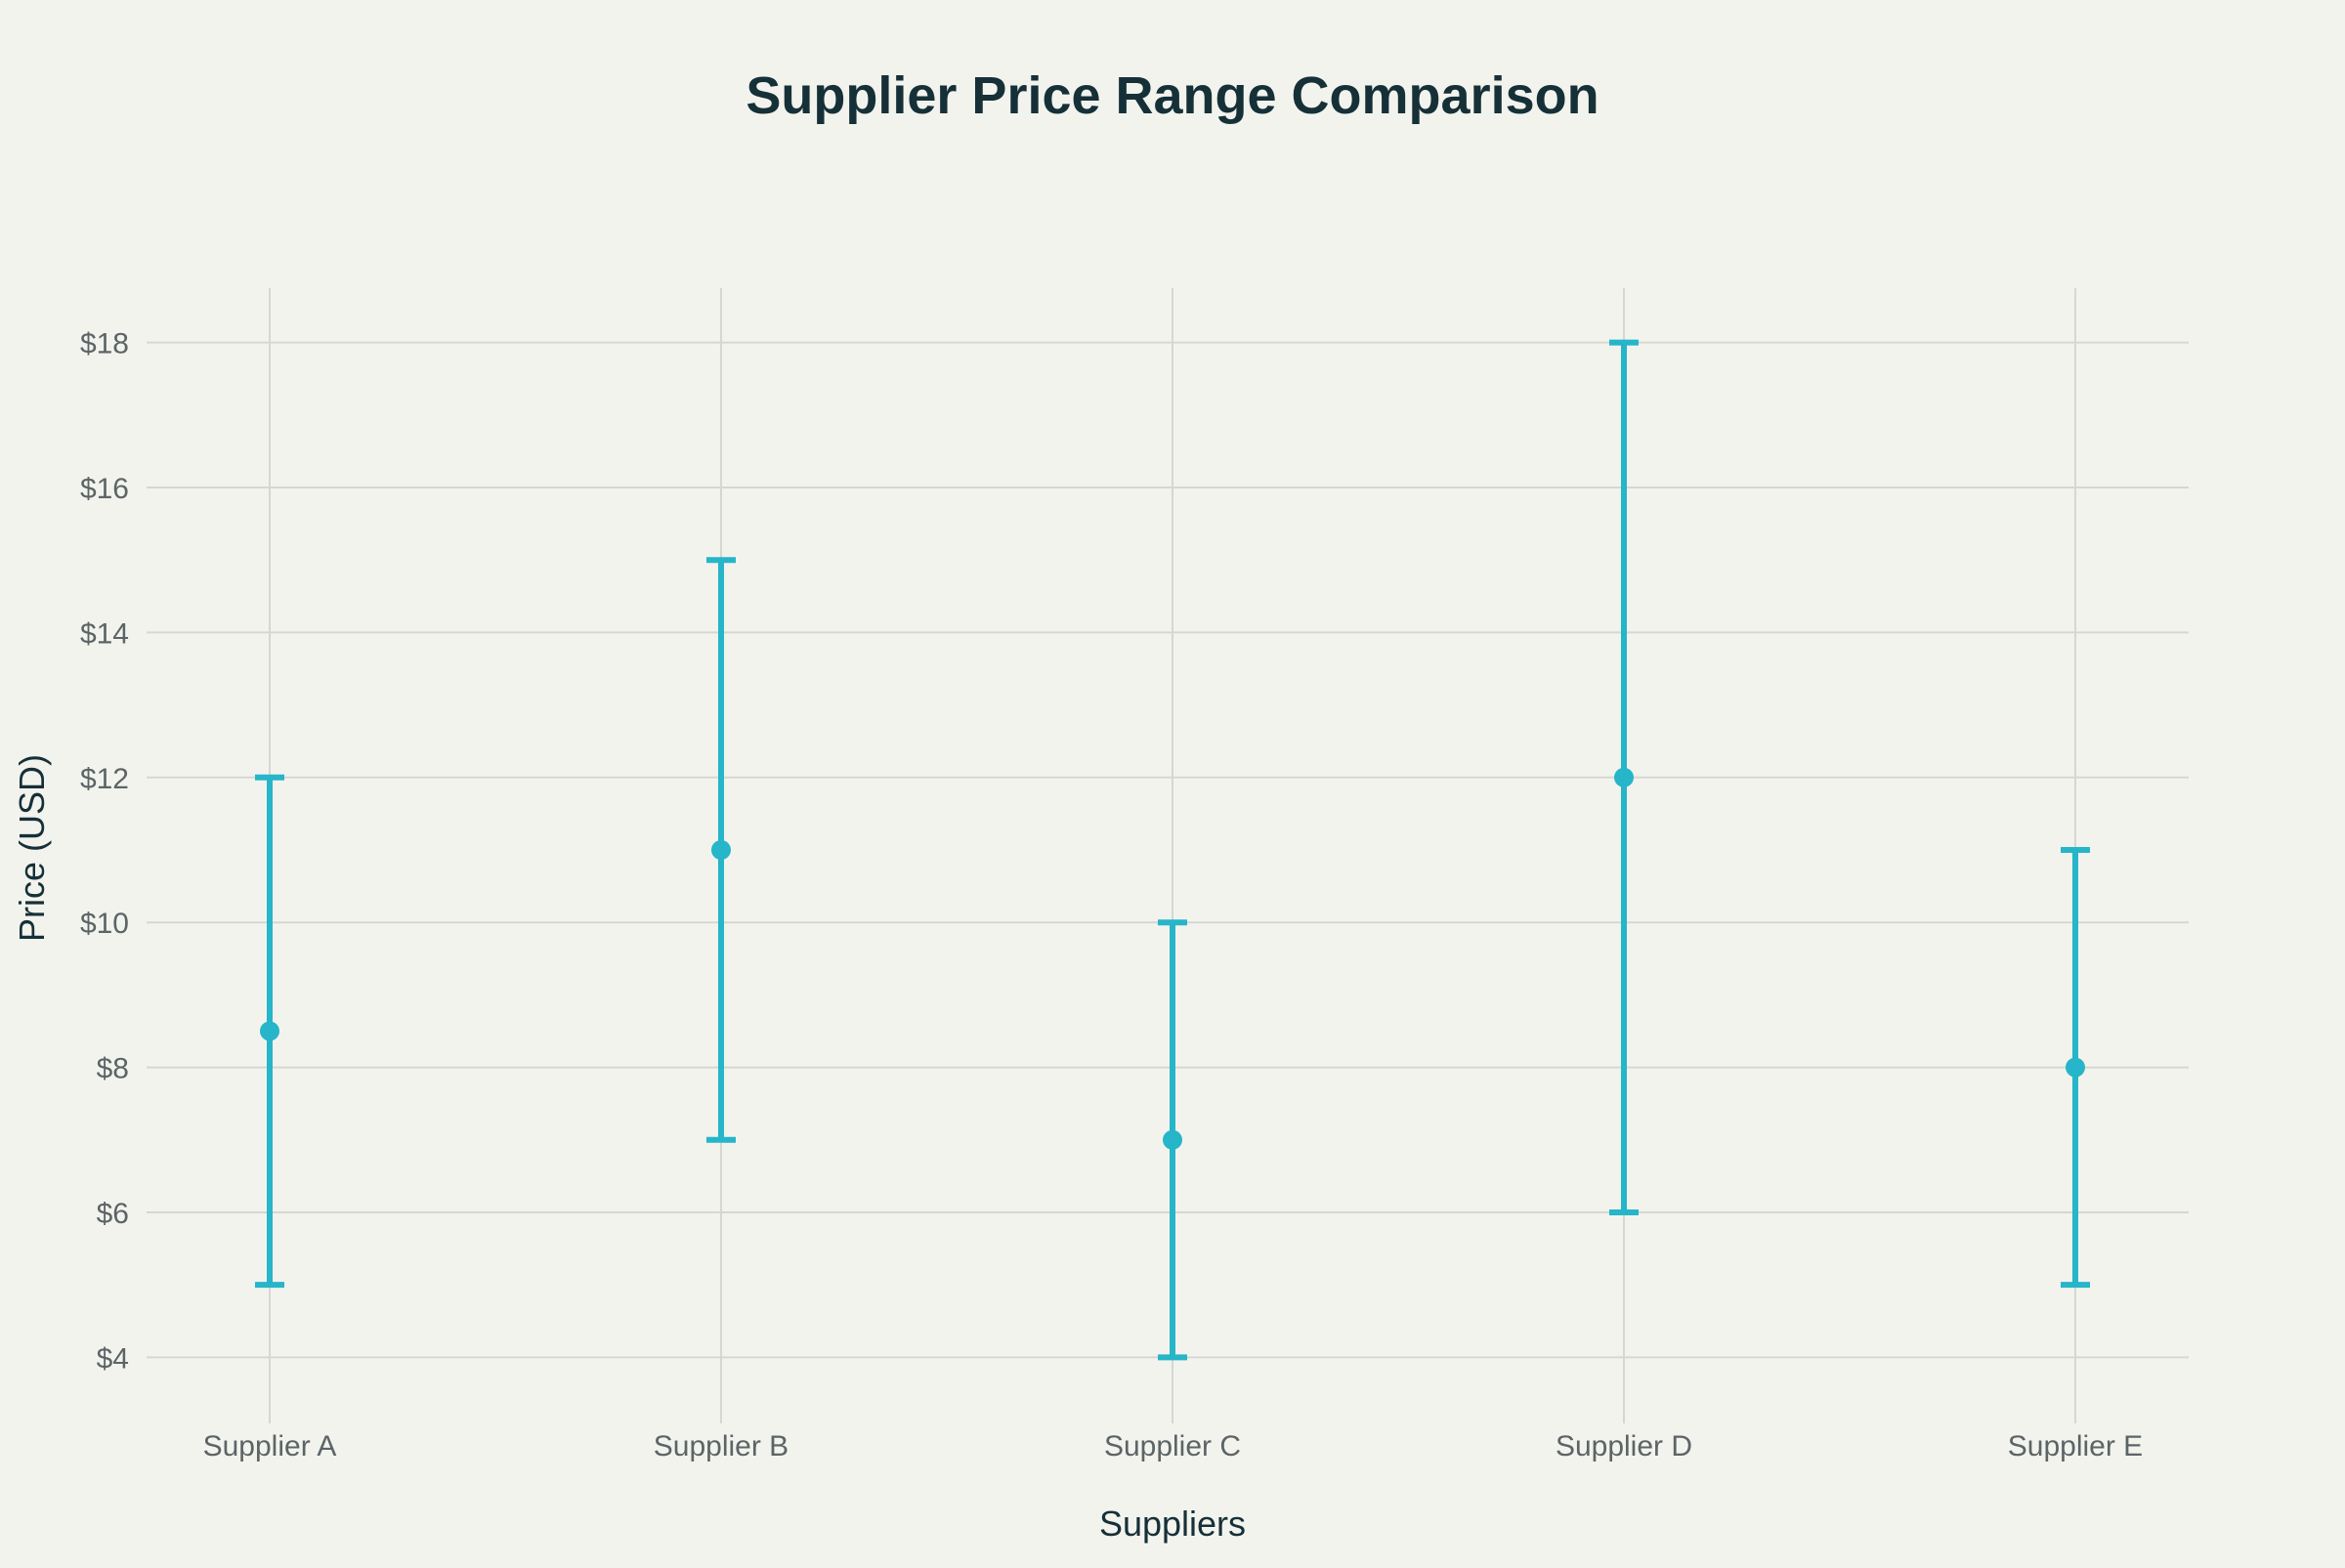 The image size is (2345, 1568). What do you see at coordinates (32, 848) in the screenshot?
I see `y-axis-title: Price (USD)` at bounding box center [32, 848].